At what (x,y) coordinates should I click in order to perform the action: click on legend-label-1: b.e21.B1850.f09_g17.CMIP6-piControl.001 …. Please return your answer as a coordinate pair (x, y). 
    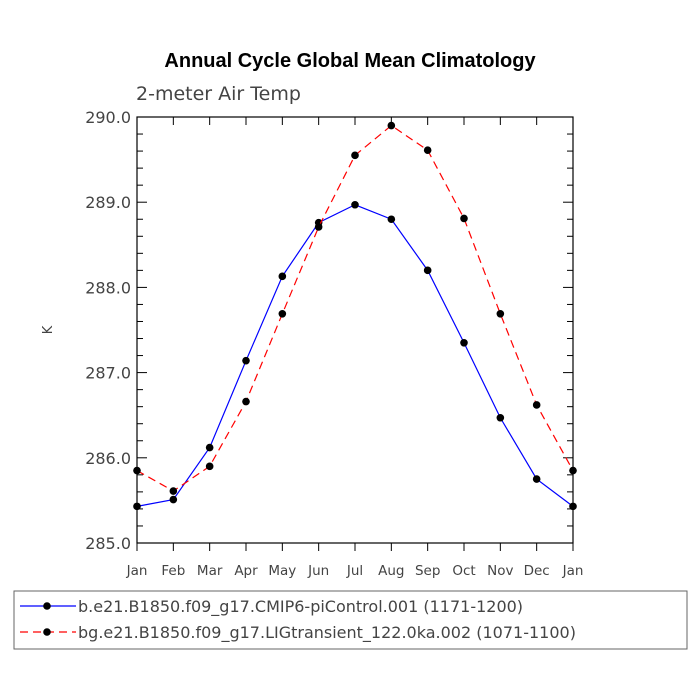
    Looking at the image, I should click on (300, 607).